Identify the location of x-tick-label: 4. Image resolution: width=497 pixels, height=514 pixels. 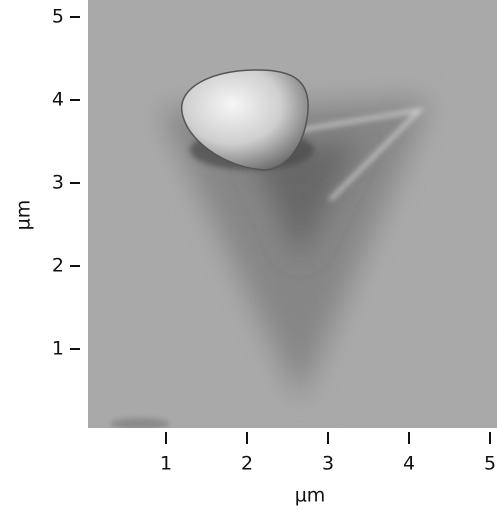
(409, 464).